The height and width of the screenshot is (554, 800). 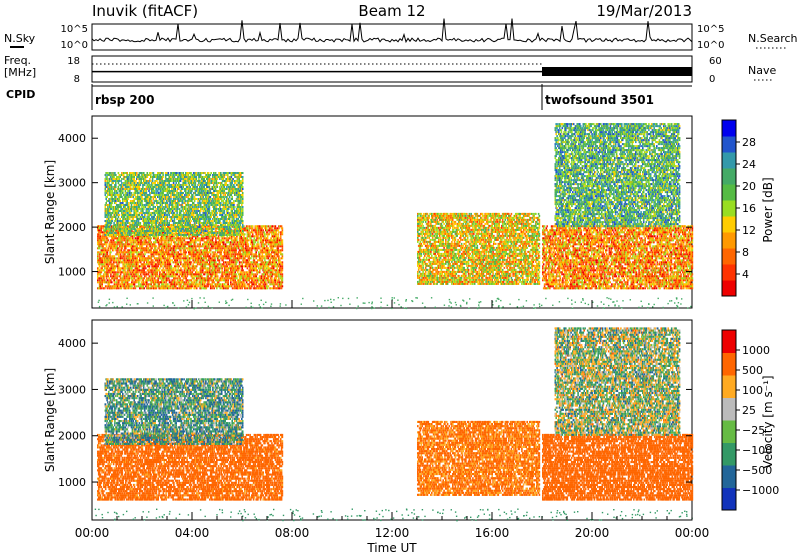 I want to click on cpid-segment-label: rbsp 200, so click(x=124, y=100).